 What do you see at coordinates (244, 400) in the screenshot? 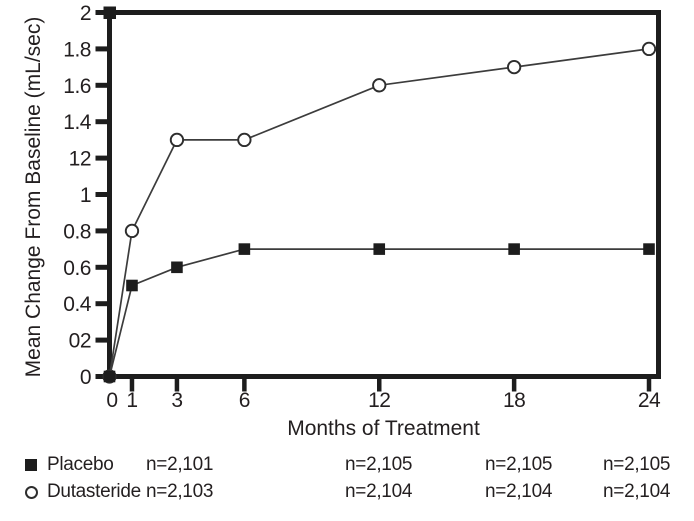
I see `x-tick-label: 6` at bounding box center [244, 400].